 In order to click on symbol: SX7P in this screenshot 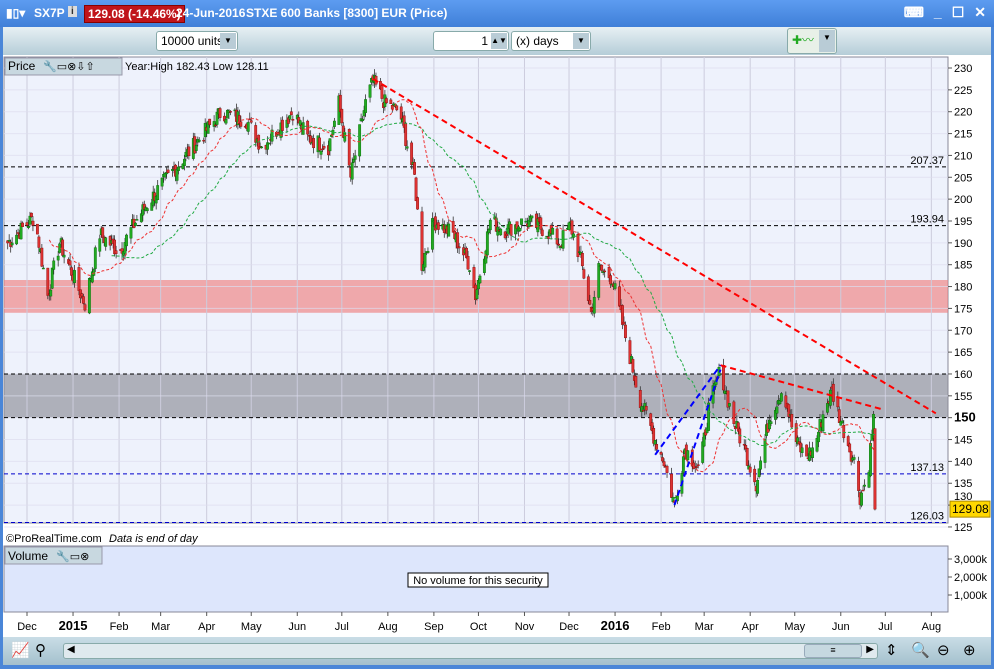, I will do `click(49, 13)`.